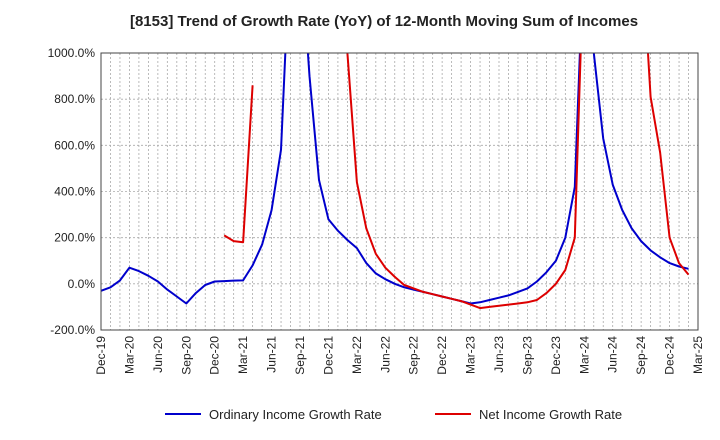 This screenshot has width=720, height=440. Describe the element at coordinates (385, 354) in the screenshot. I see `x-tick-label: Jun-22` at that location.